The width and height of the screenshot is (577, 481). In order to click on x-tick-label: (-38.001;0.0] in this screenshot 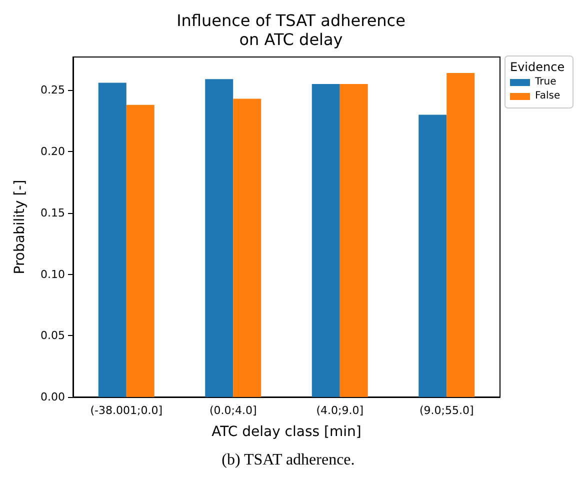, I will do `click(126, 410)`.